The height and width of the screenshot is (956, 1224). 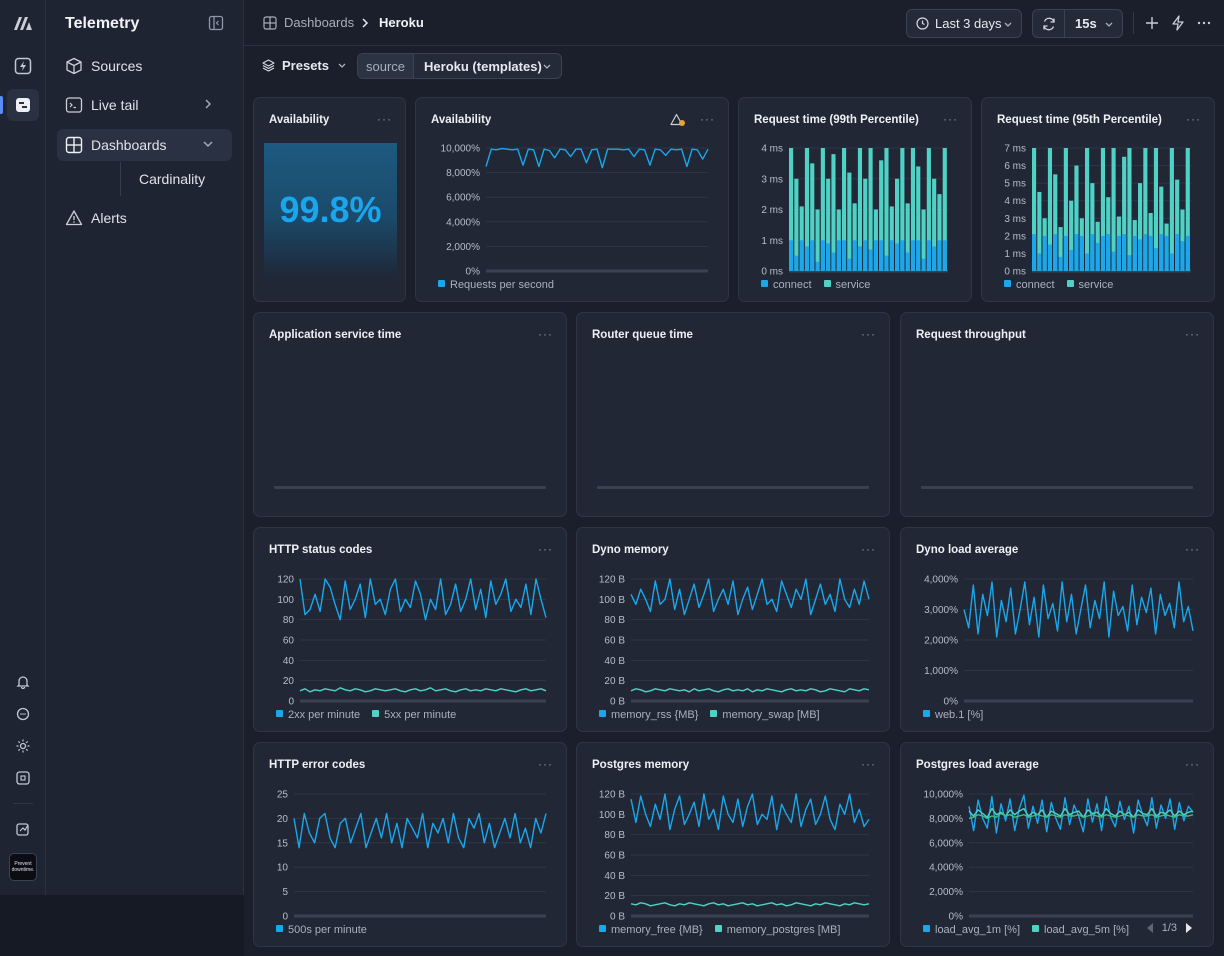 I want to click on y-tick-label: 10, so click(x=283, y=868).